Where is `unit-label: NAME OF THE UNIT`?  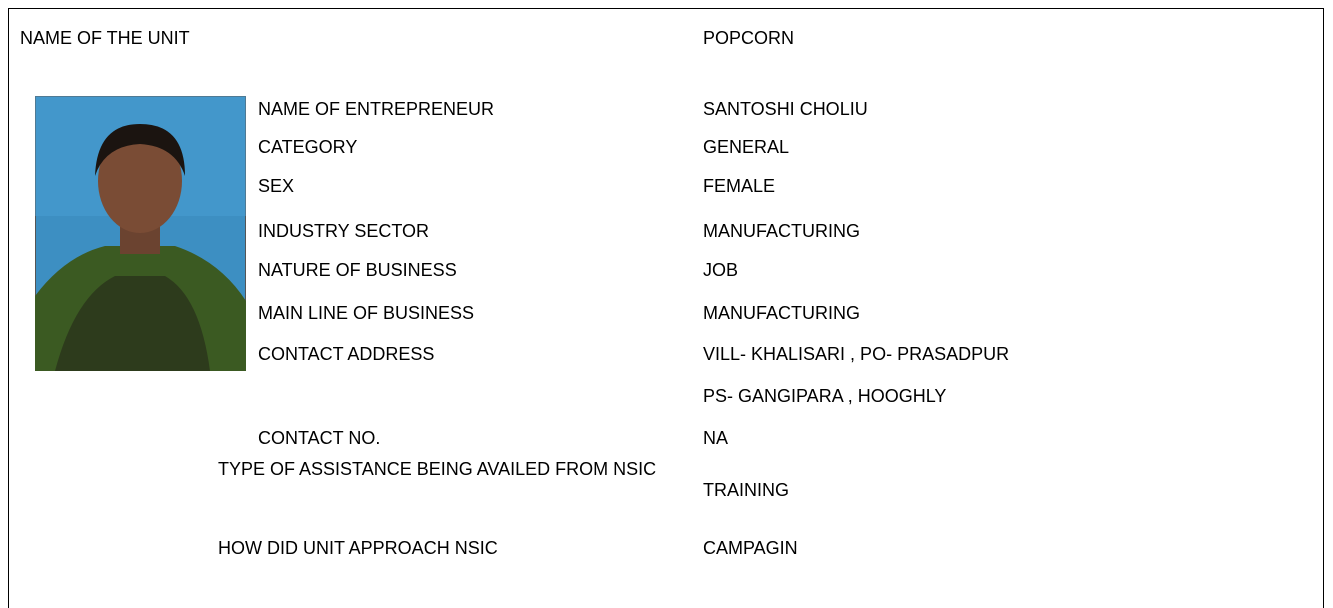
unit-label: NAME OF THE UNIT is located at coordinates (105, 38).